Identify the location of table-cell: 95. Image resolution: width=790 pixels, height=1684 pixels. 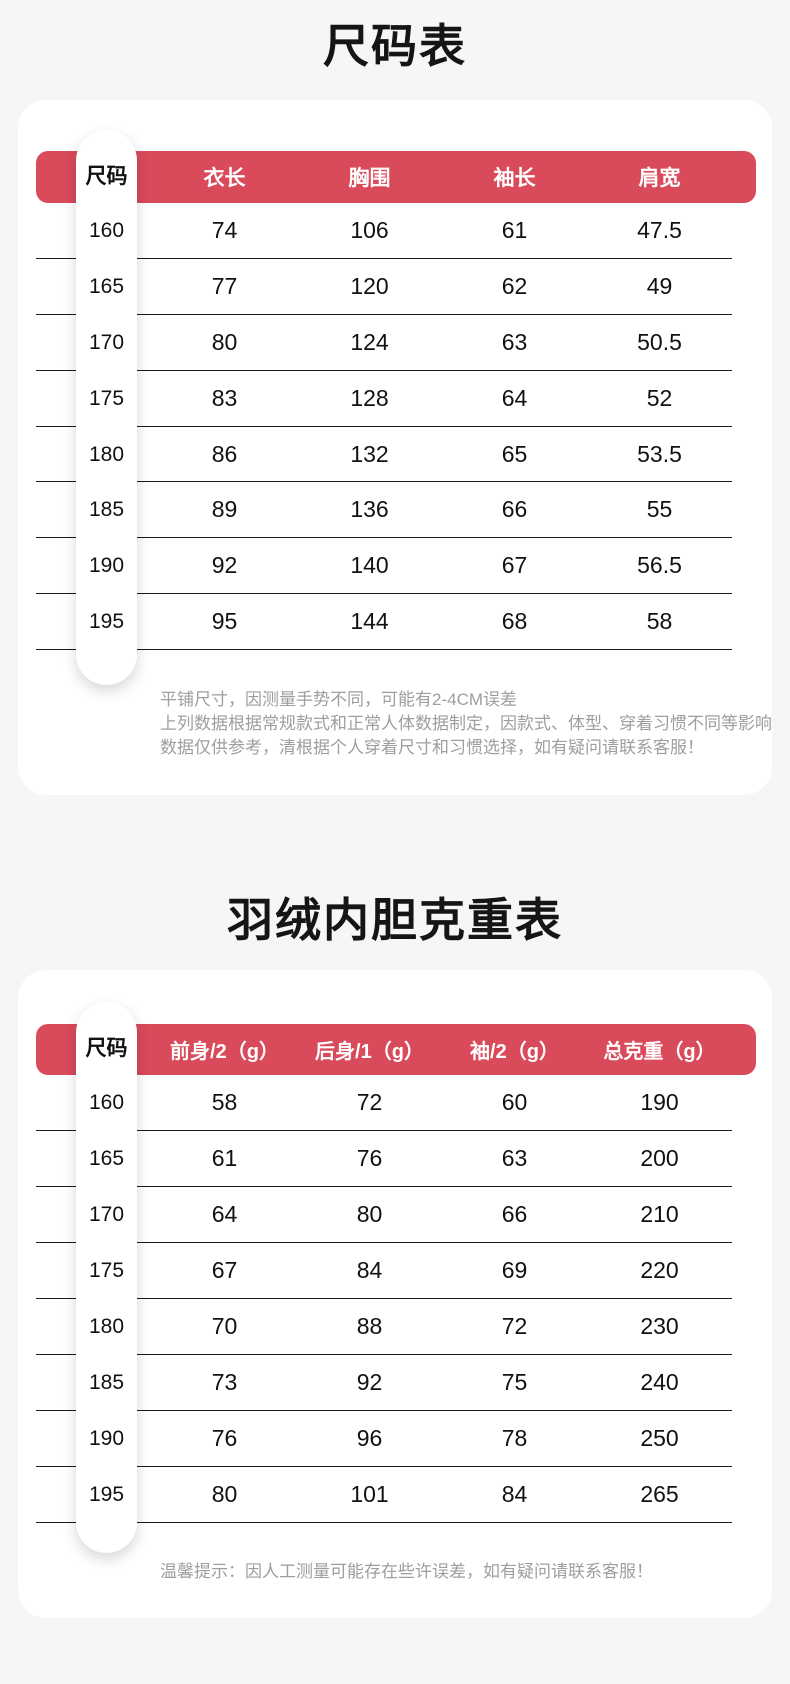
(224, 621).